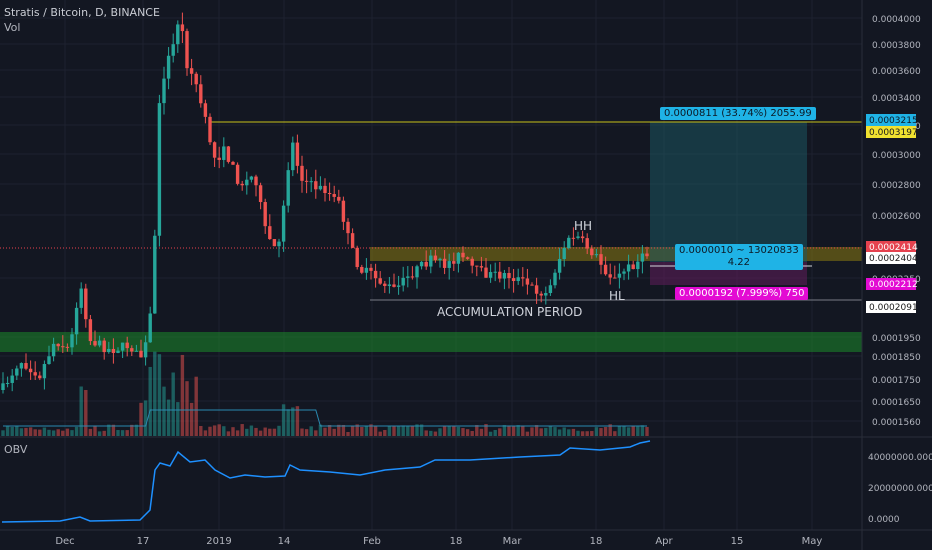 This screenshot has width=932, height=550. What do you see at coordinates (737, 541) in the screenshot?
I see `time-tick-label: 15` at bounding box center [737, 541].